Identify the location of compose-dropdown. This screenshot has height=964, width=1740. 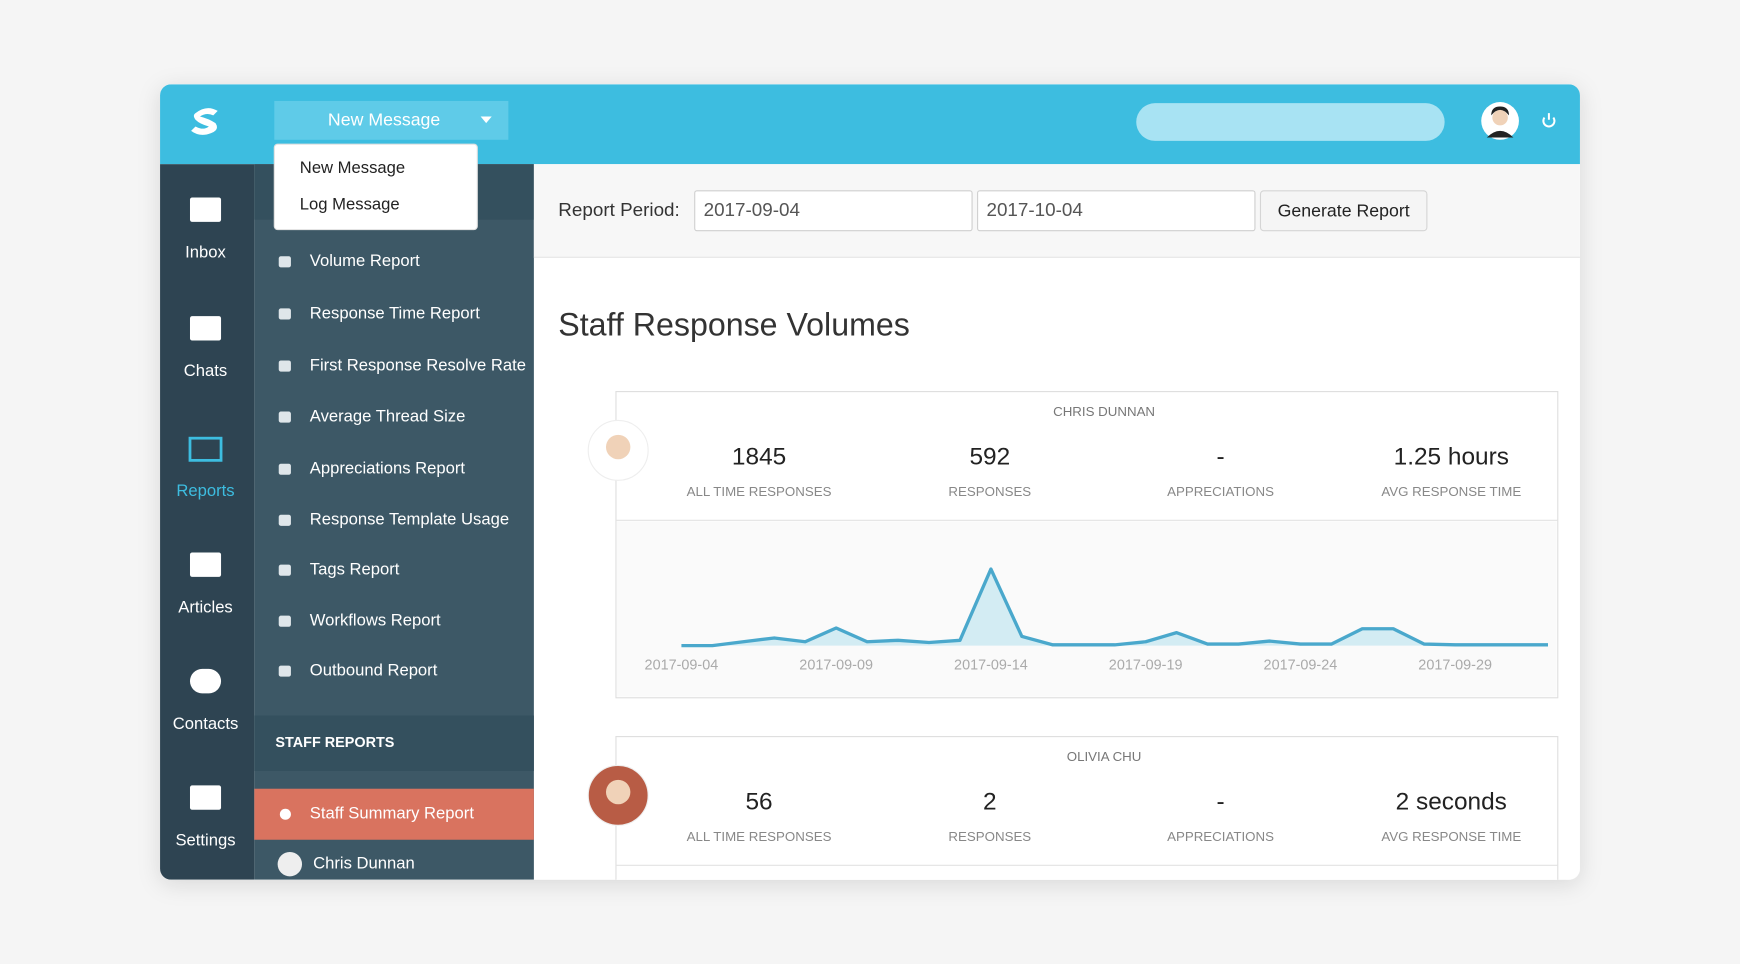
(375, 187).